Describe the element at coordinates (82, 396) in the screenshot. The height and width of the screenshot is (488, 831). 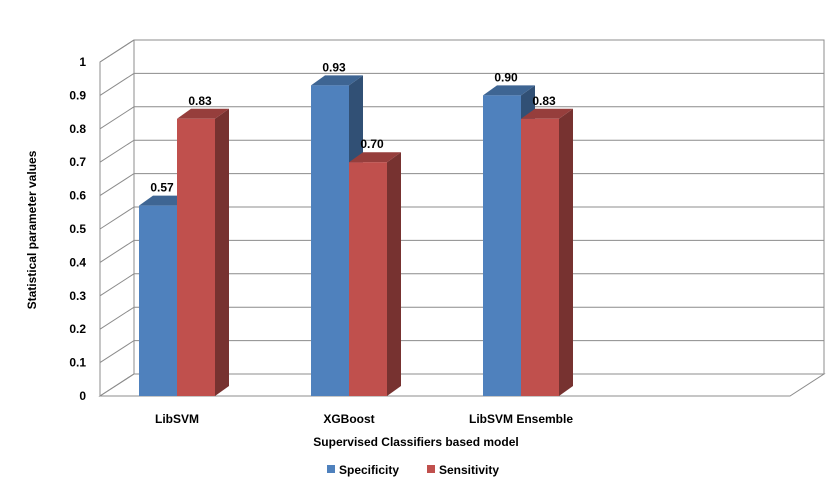
I see `y-tick-label: 0` at that location.